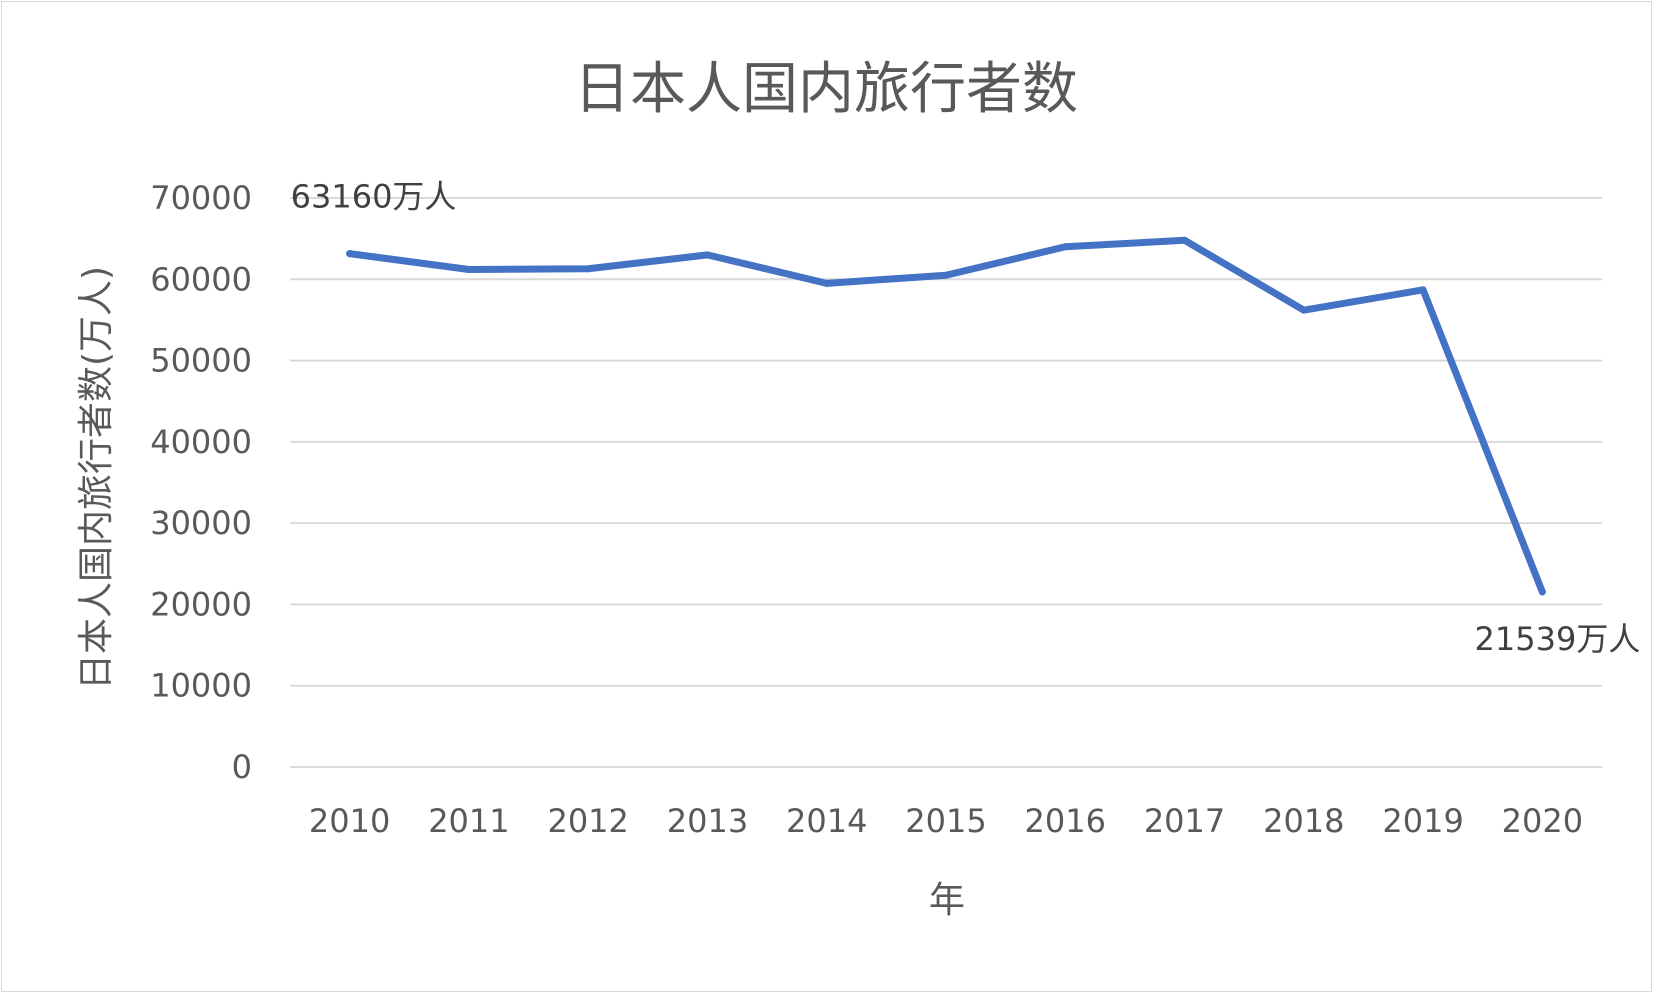 The height and width of the screenshot is (993, 1653). I want to click on x-tick-label: 2017, so click(1184, 821).